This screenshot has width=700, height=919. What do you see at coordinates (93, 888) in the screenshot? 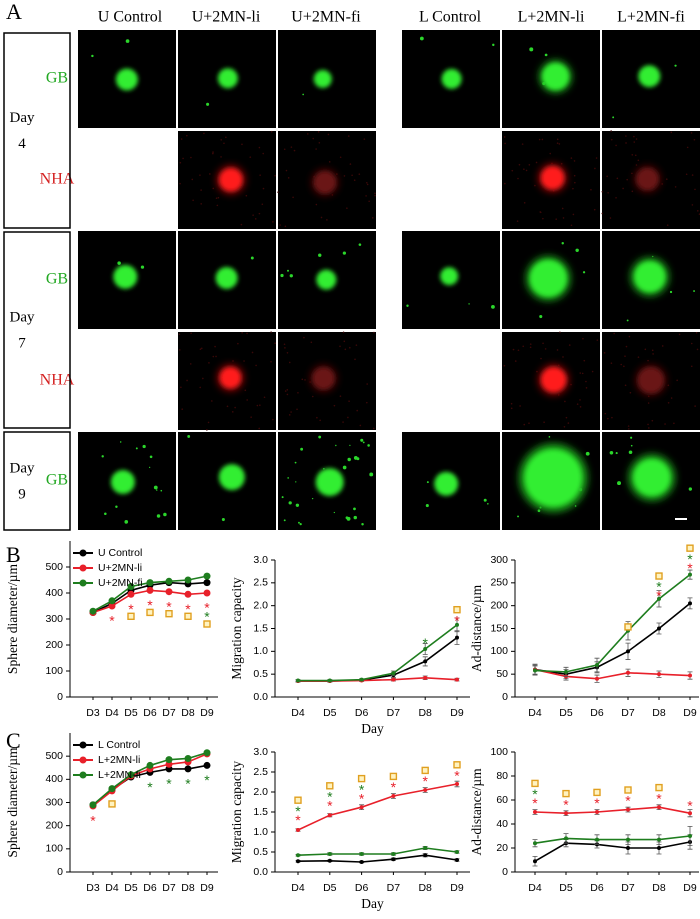
I see `x-tick-label: D3` at bounding box center [93, 888].